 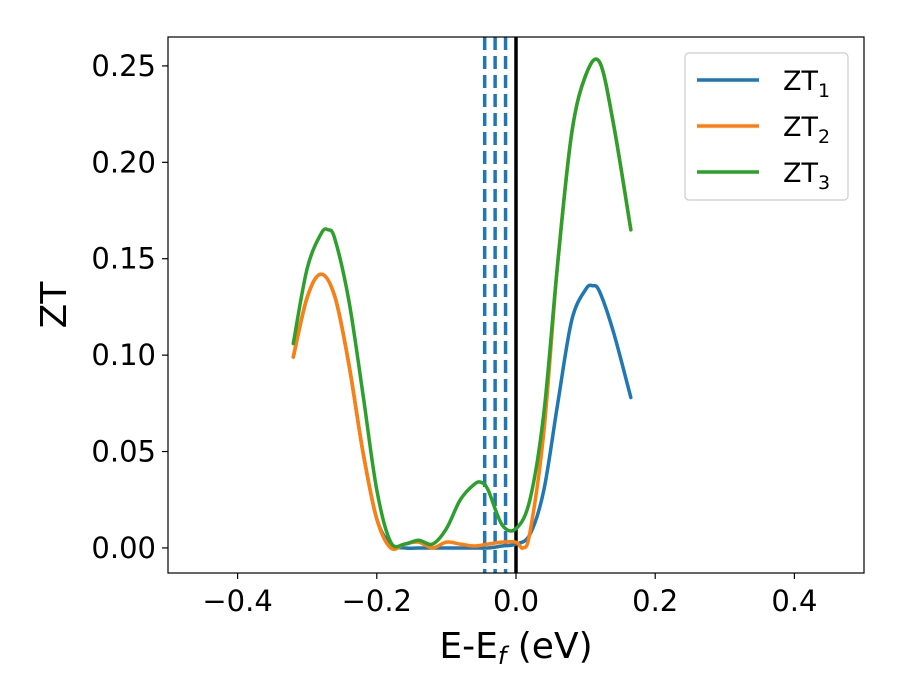 I want to click on x-axis-label-main: E-E, so click(x=468, y=646).